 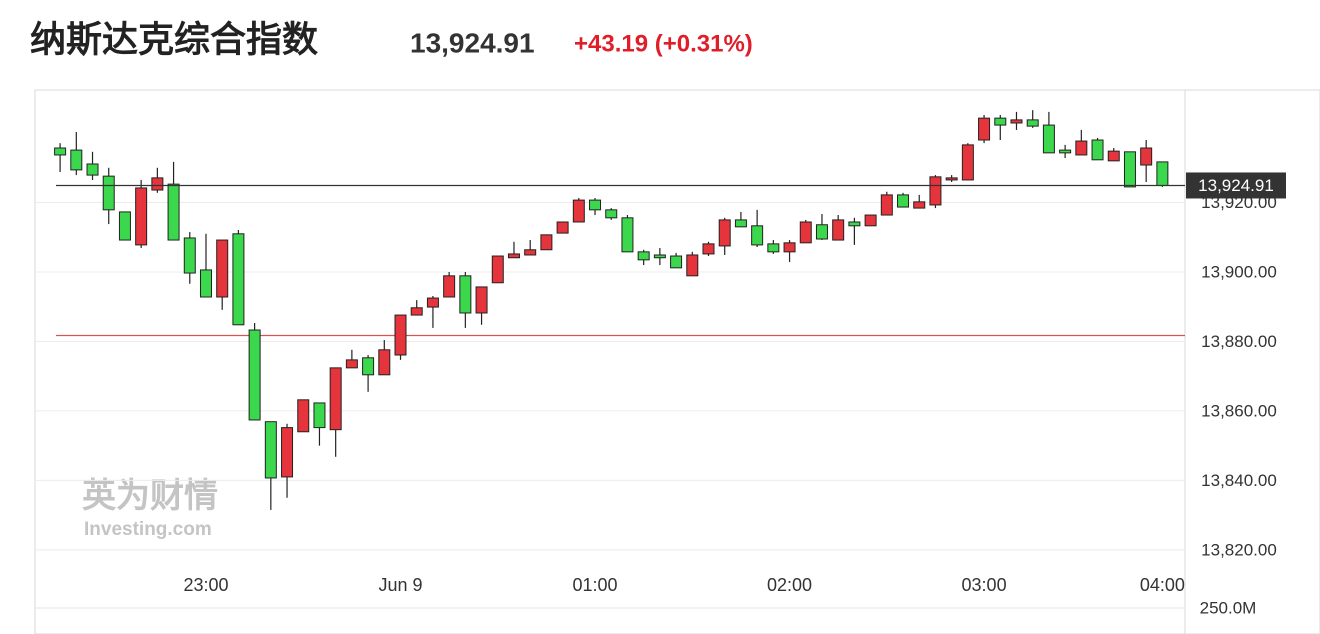 I want to click on price: 13,924.91, so click(x=472, y=42).